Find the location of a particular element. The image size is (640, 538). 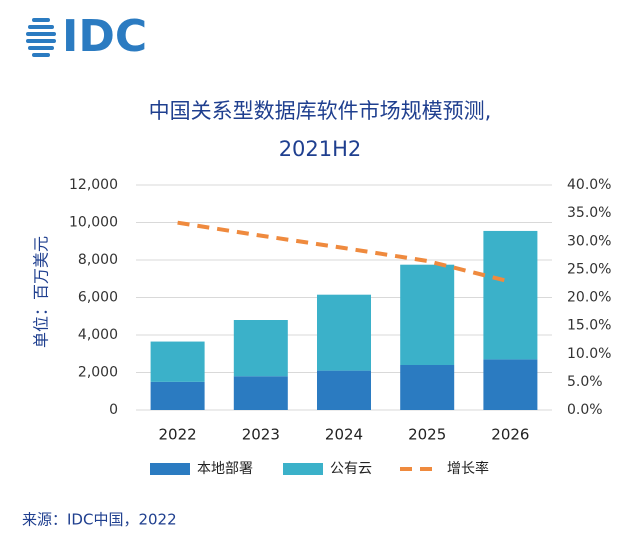

y-tick-label: 2,000 is located at coordinates (98, 373).